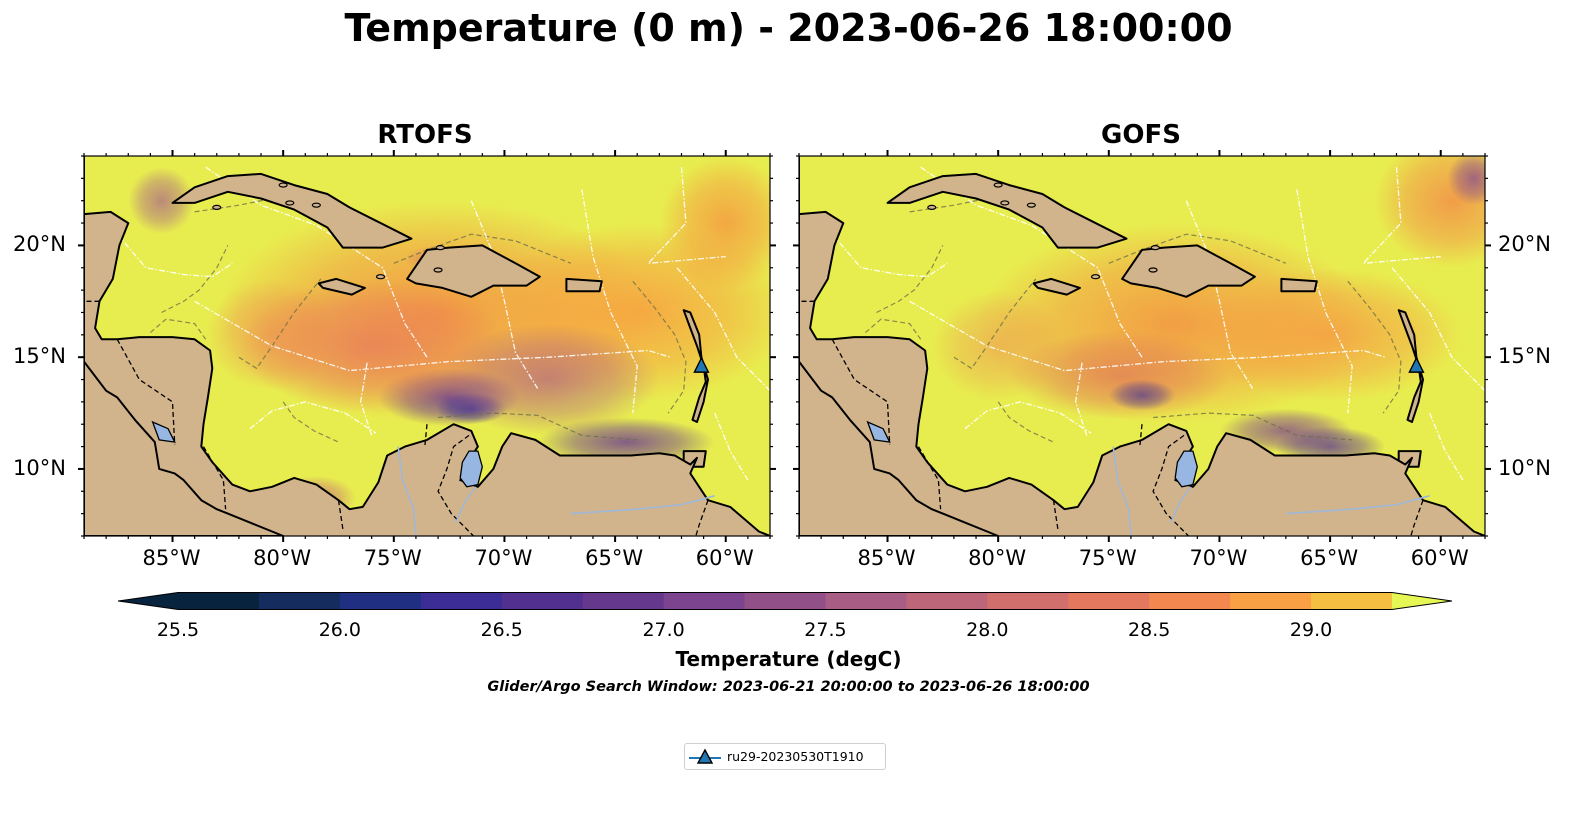 This screenshot has height=827, width=1577. Describe the element at coordinates (340, 630) in the screenshot. I see `colorbar-tick-label: 26.0` at that location.